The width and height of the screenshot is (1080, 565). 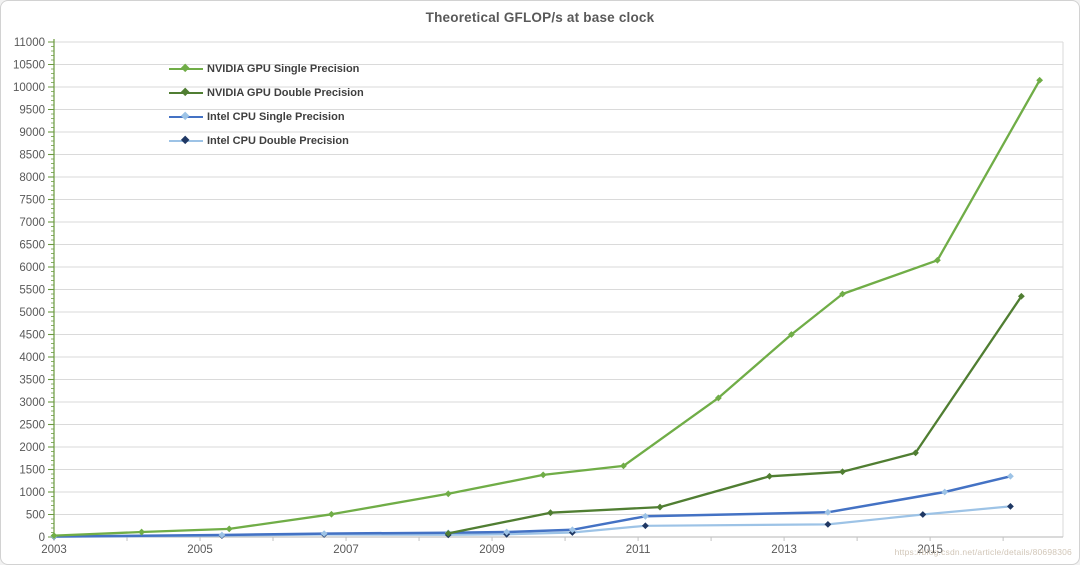 I want to click on y-tick-label: 5000, so click(x=32, y=313).